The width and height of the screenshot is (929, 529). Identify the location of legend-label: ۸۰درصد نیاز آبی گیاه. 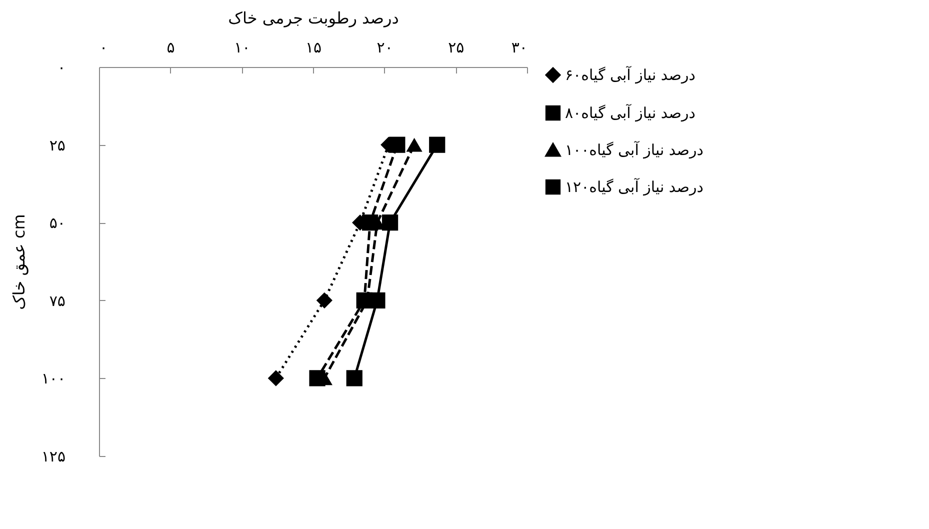
(630, 112).